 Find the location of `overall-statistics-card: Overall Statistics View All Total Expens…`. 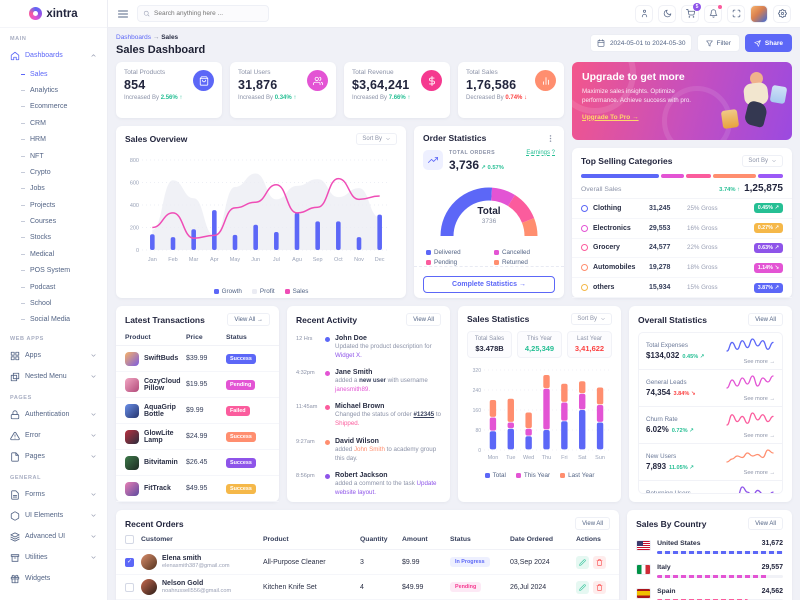

overall-statistics-card: Overall Statistics View All Total Expens… is located at coordinates (710, 404).